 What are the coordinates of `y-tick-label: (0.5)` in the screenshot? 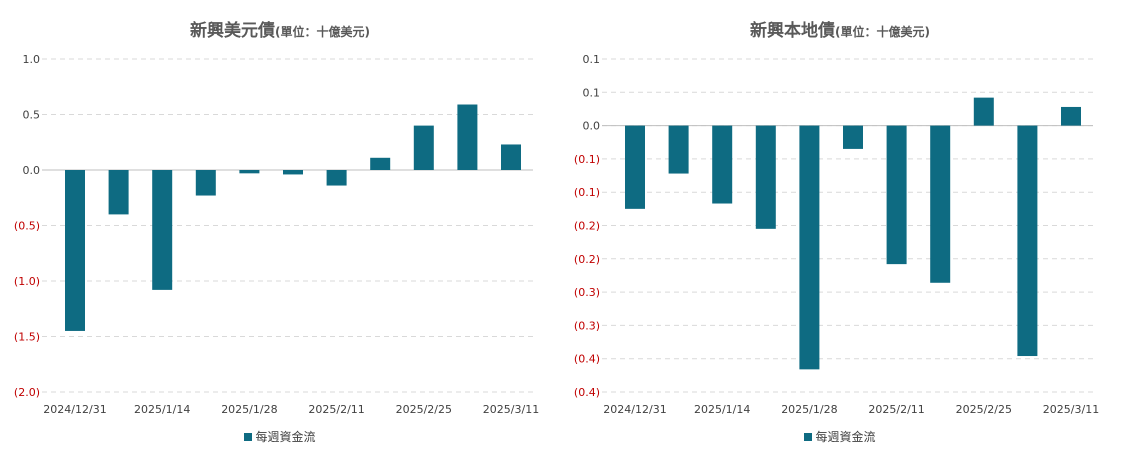 It's located at (27, 226).